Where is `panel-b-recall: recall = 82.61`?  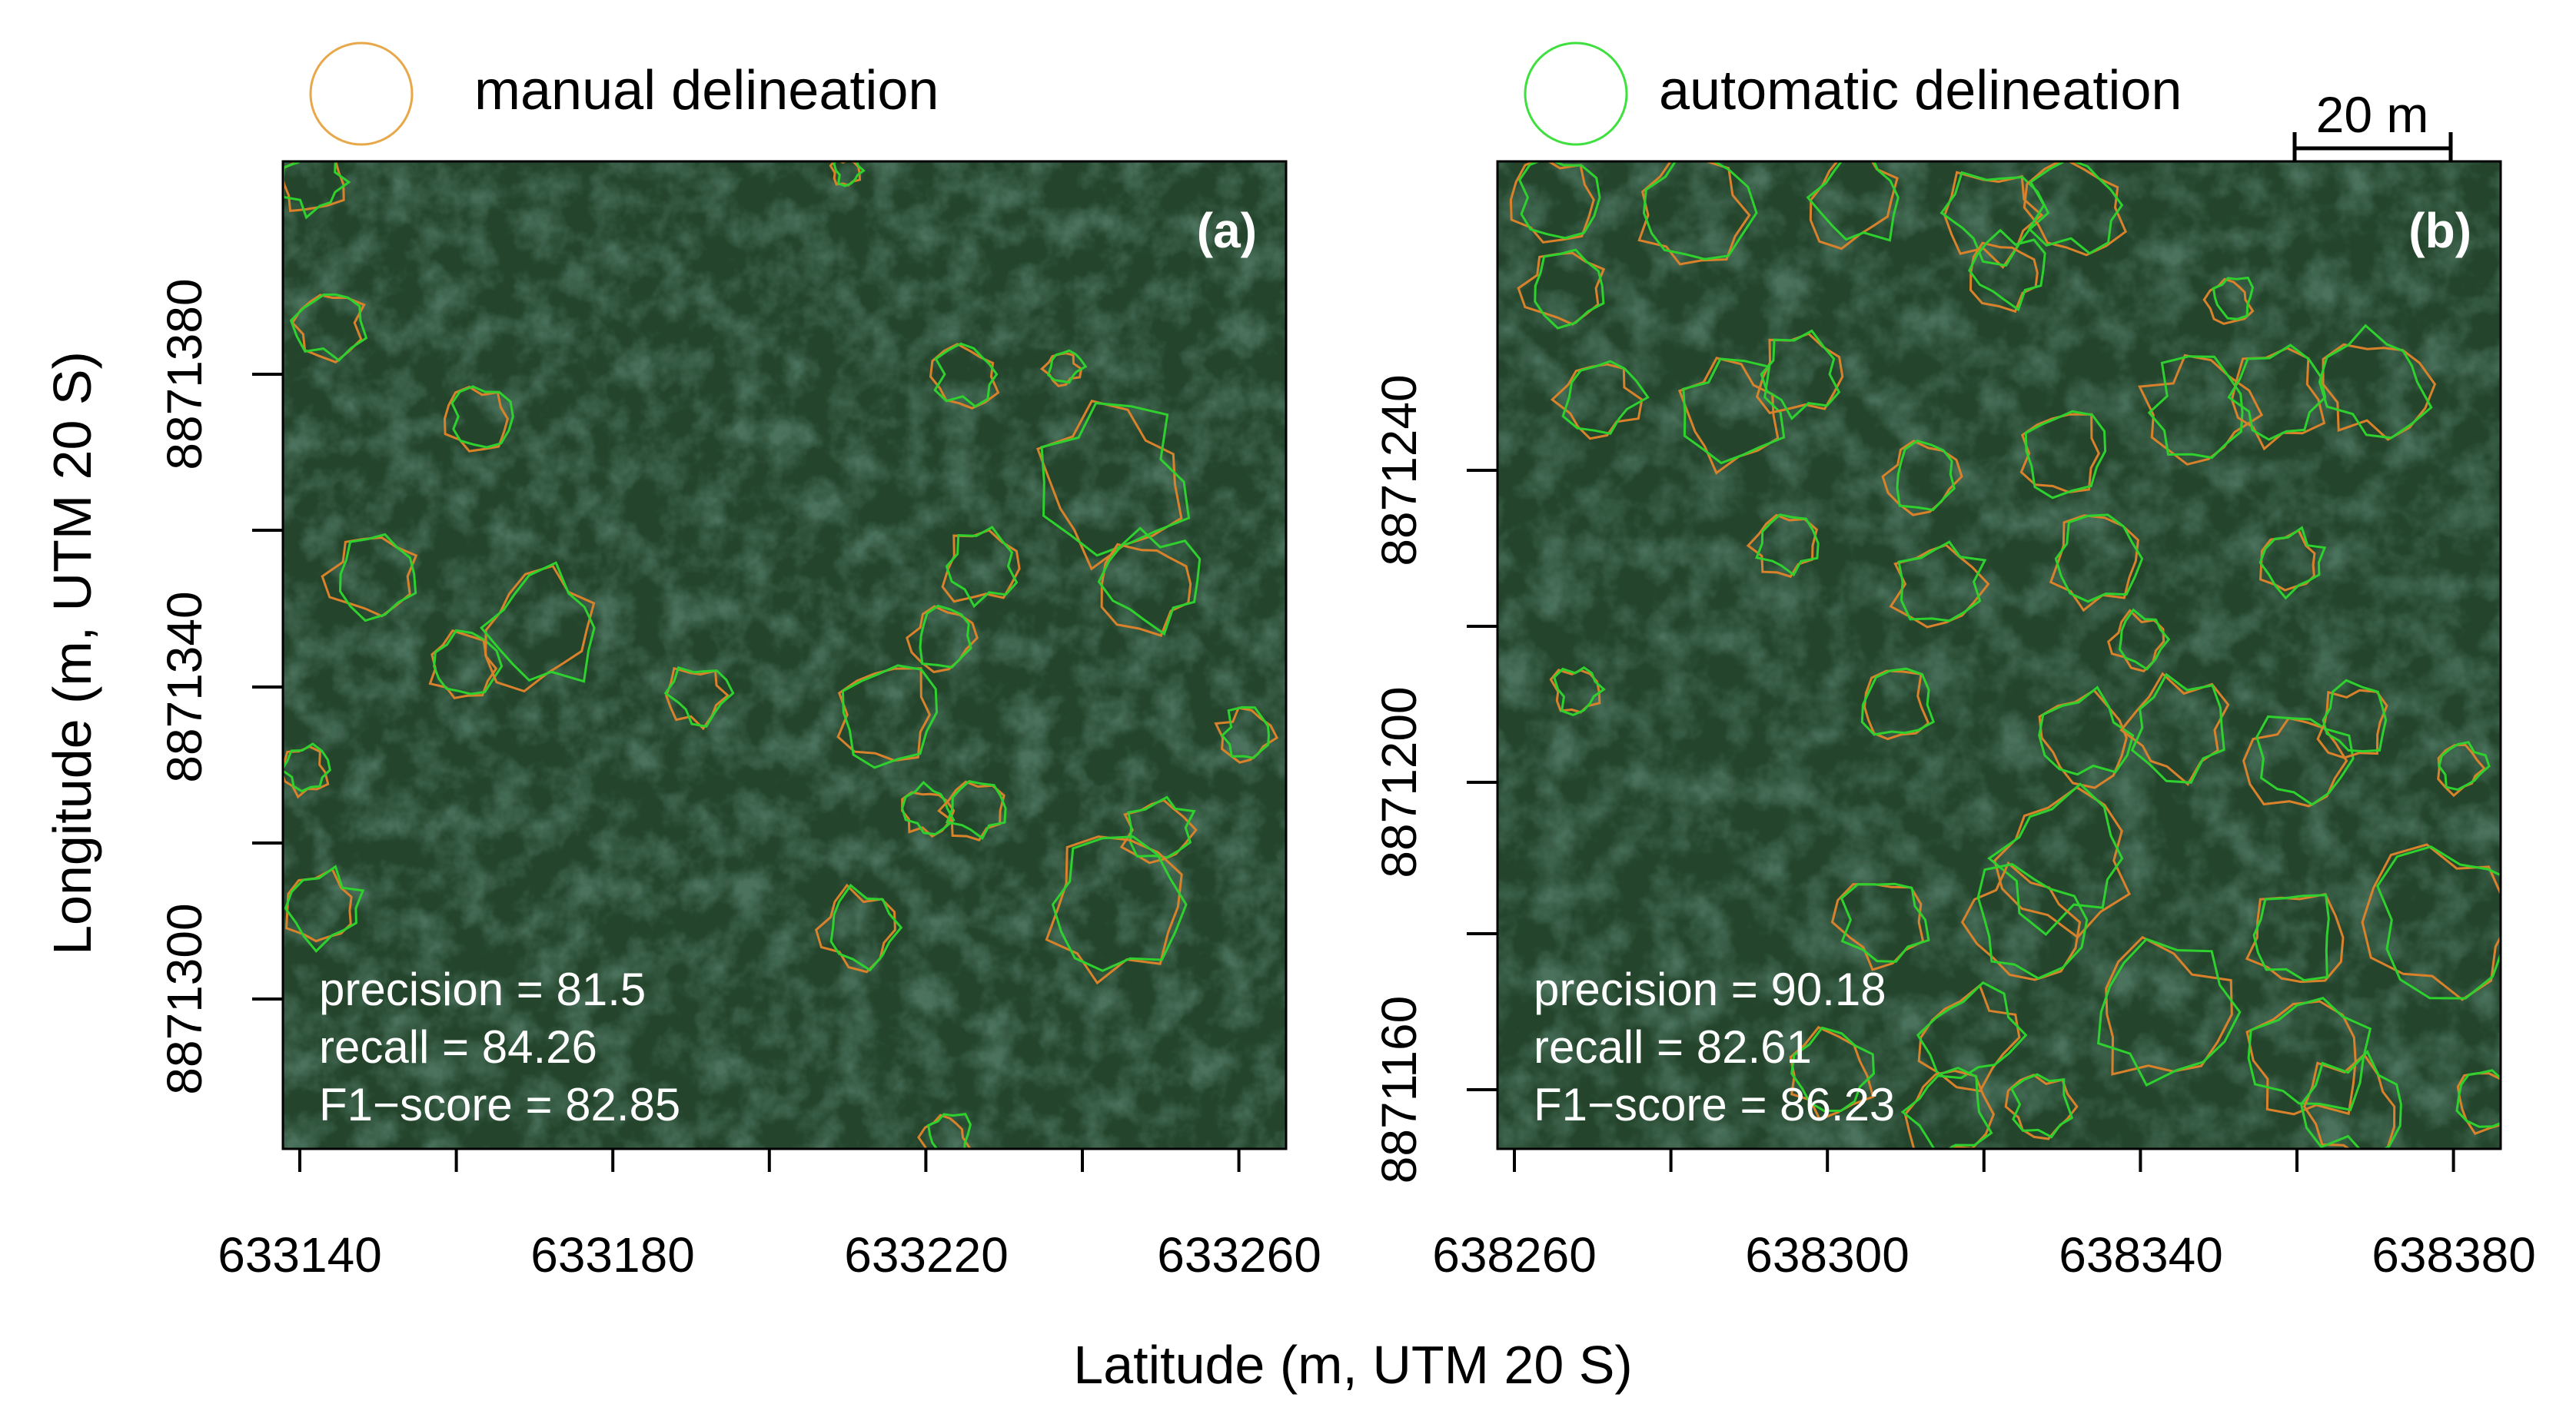
panel-b-recall: recall = 82.61 is located at coordinates (1673, 1047).